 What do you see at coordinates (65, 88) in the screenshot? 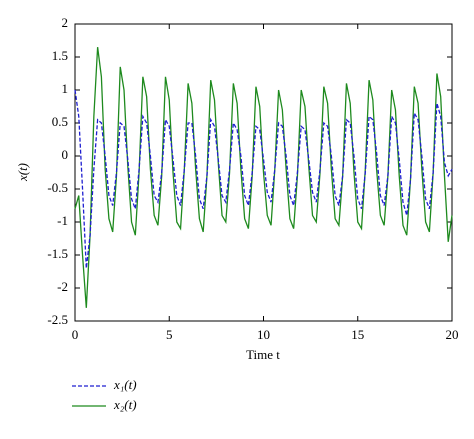
I see `y-tick-label: 1` at bounding box center [65, 88].